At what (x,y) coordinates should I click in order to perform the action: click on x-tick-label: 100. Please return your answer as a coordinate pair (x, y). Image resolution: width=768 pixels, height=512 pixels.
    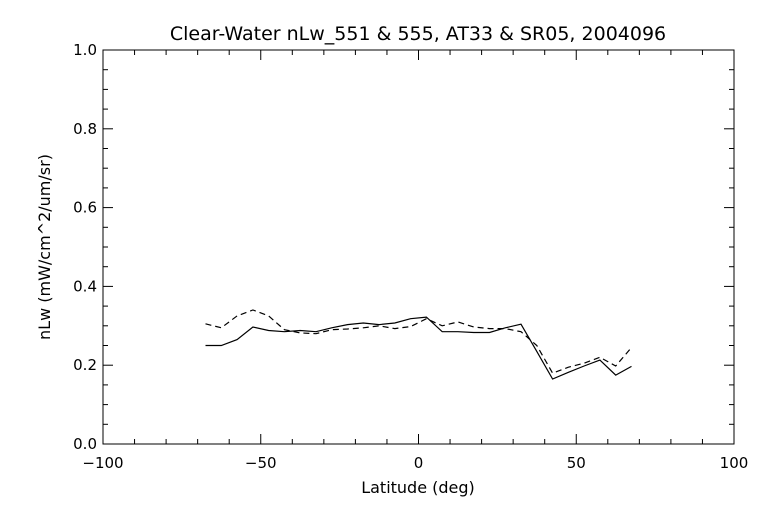
    Looking at the image, I should click on (734, 463).